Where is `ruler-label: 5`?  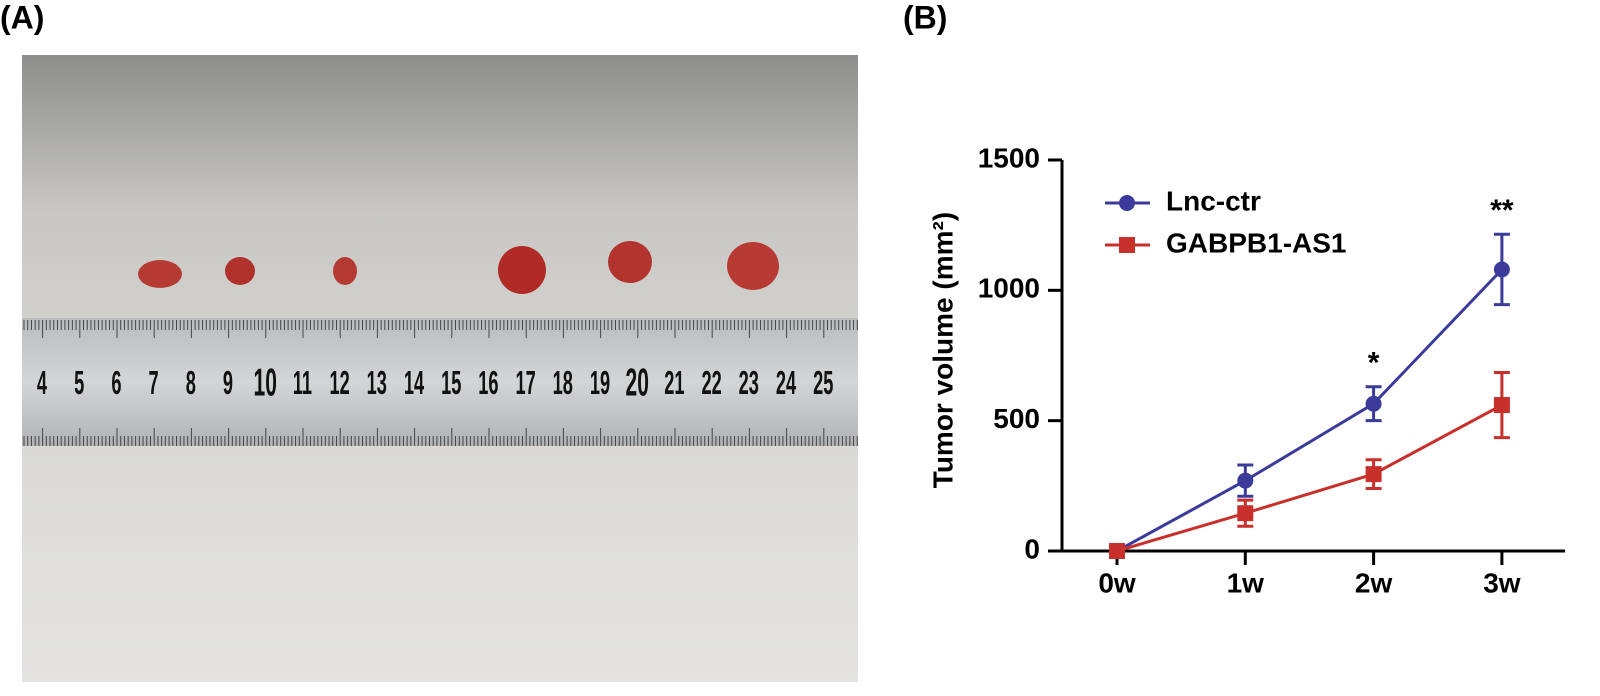
ruler-label: 5 is located at coordinates (79, 382).